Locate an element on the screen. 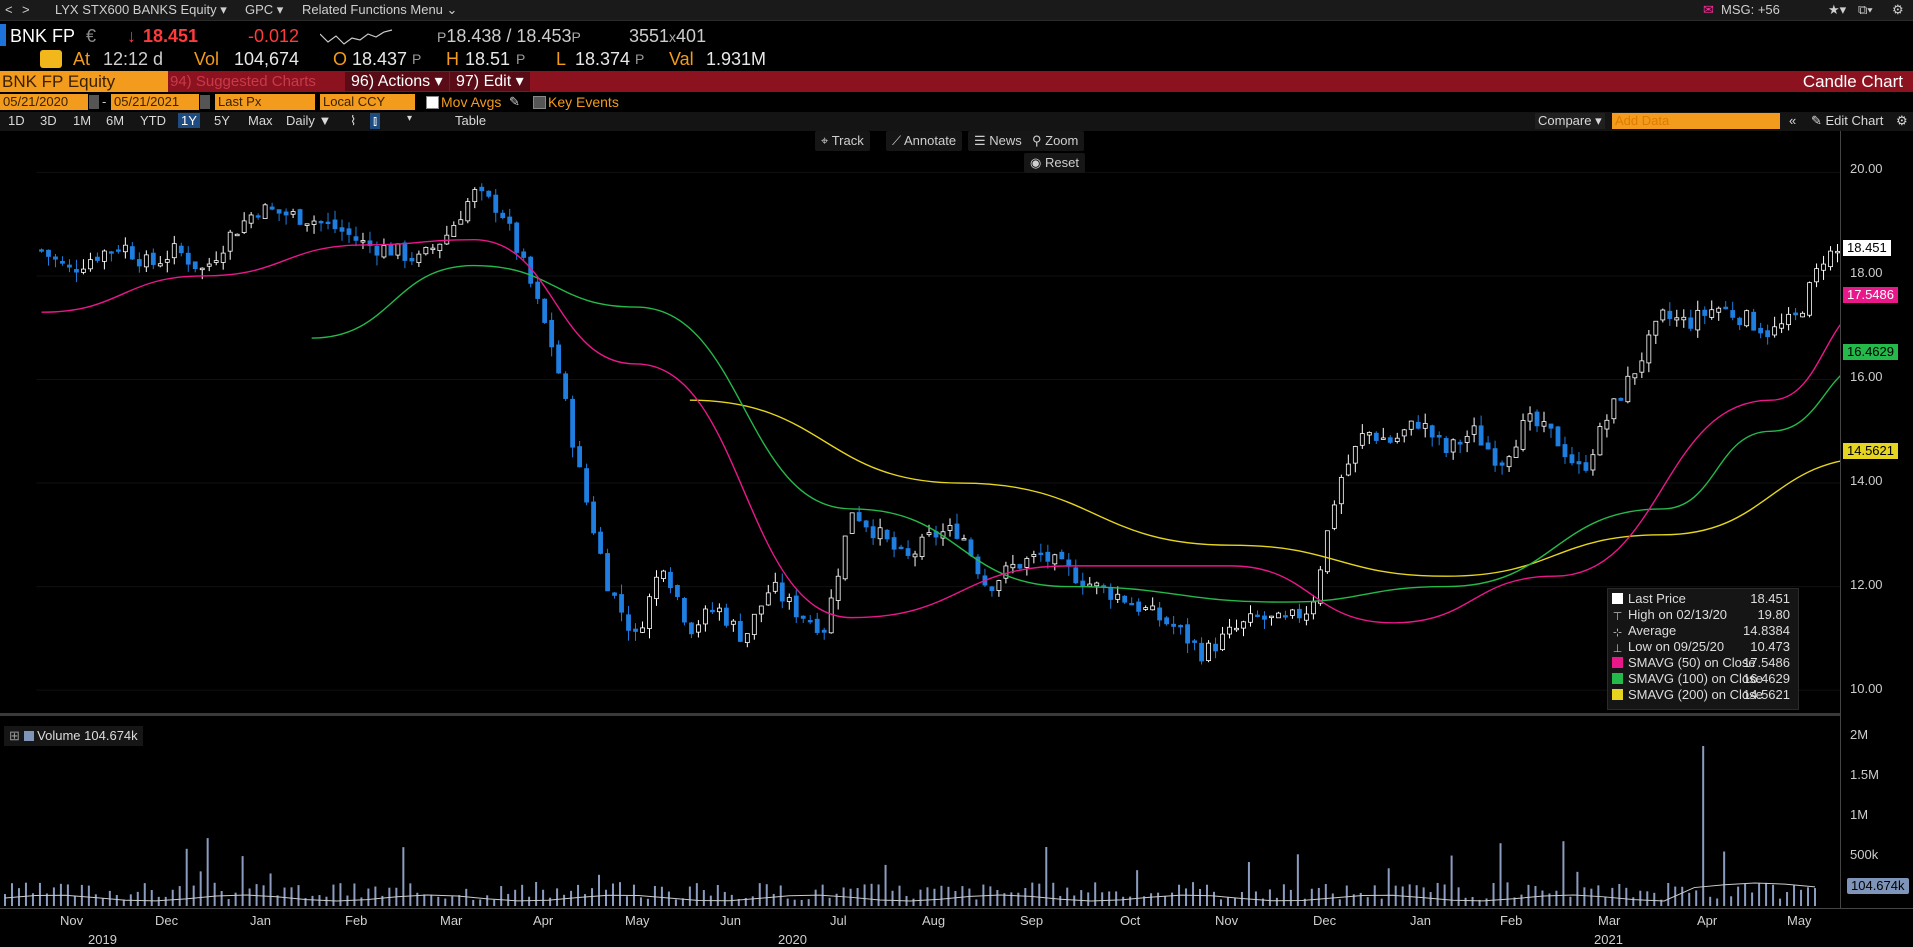 This screenshot has width=1913, height=947. table-button: Table is located at coordinates (471, 120).